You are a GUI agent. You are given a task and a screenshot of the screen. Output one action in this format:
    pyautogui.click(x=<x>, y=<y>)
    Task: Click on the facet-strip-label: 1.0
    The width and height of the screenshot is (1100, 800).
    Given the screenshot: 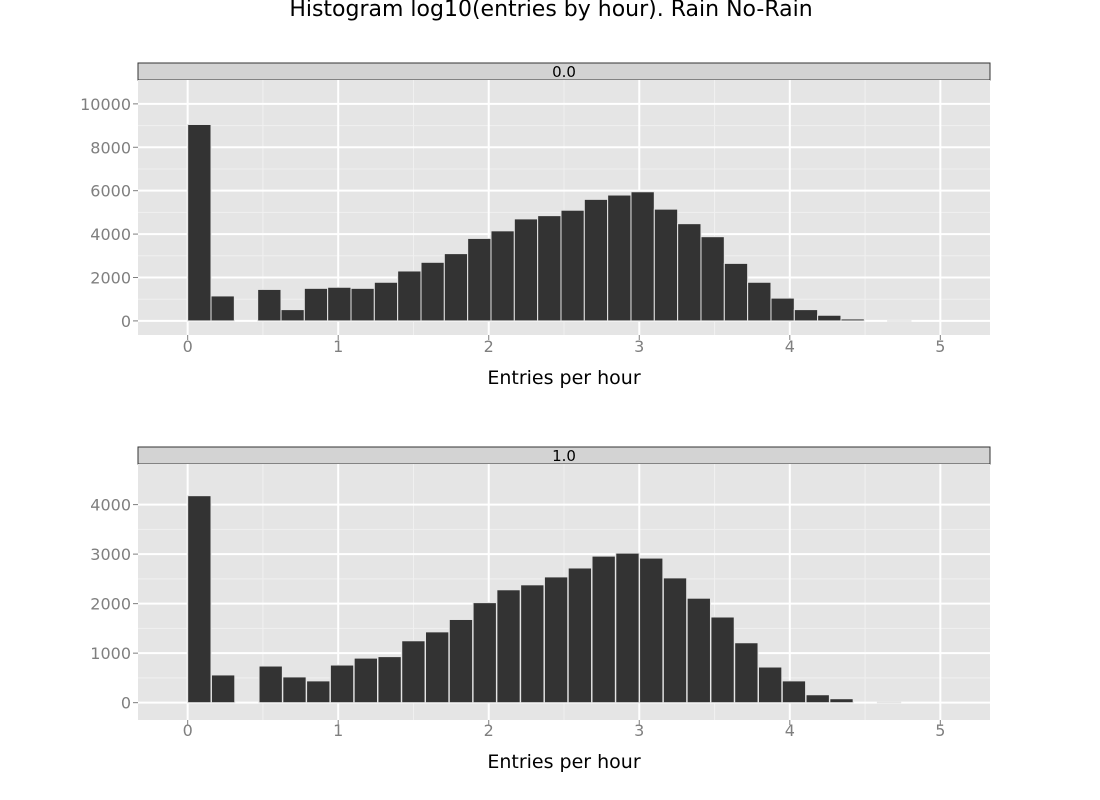 What is the action you would take?
    pyautogui.click(x=564, y=456)
    